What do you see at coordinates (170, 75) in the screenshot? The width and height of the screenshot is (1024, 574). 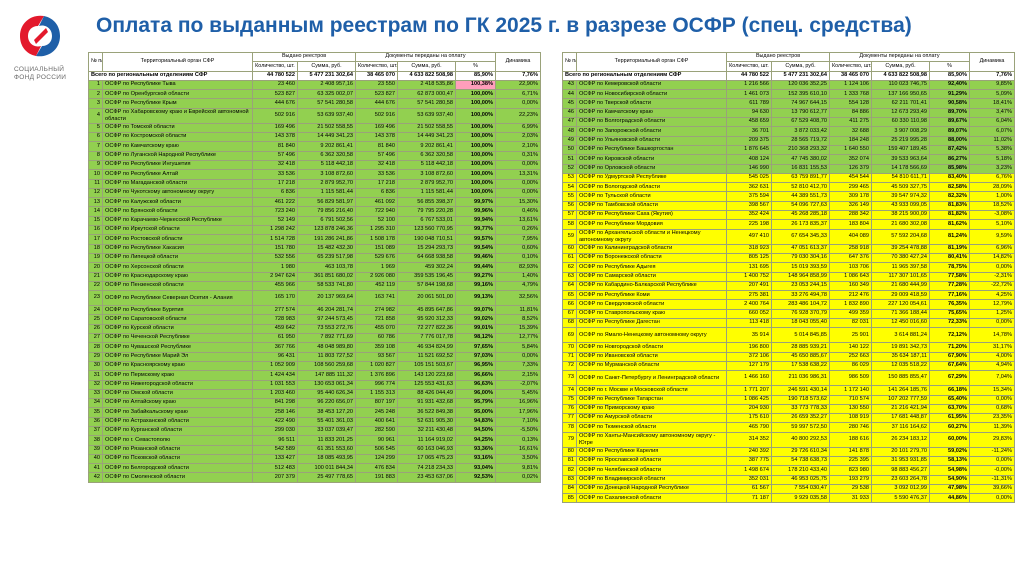 I see `total-label: Всего по региональным отделениям СФР` at bounding box center [170, 75].